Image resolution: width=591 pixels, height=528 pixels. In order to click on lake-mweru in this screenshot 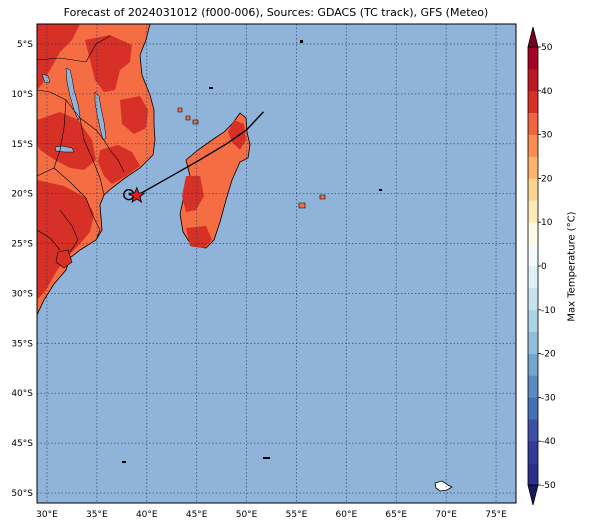, I will do `click(46, 78)`.